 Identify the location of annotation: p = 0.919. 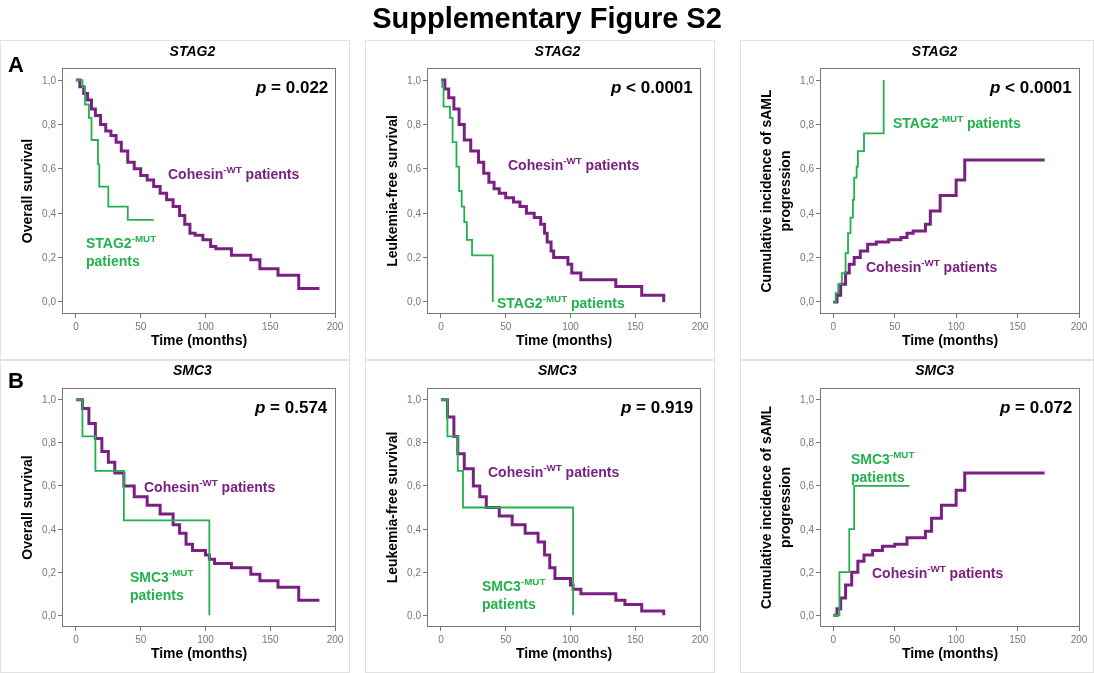
(657, 407).